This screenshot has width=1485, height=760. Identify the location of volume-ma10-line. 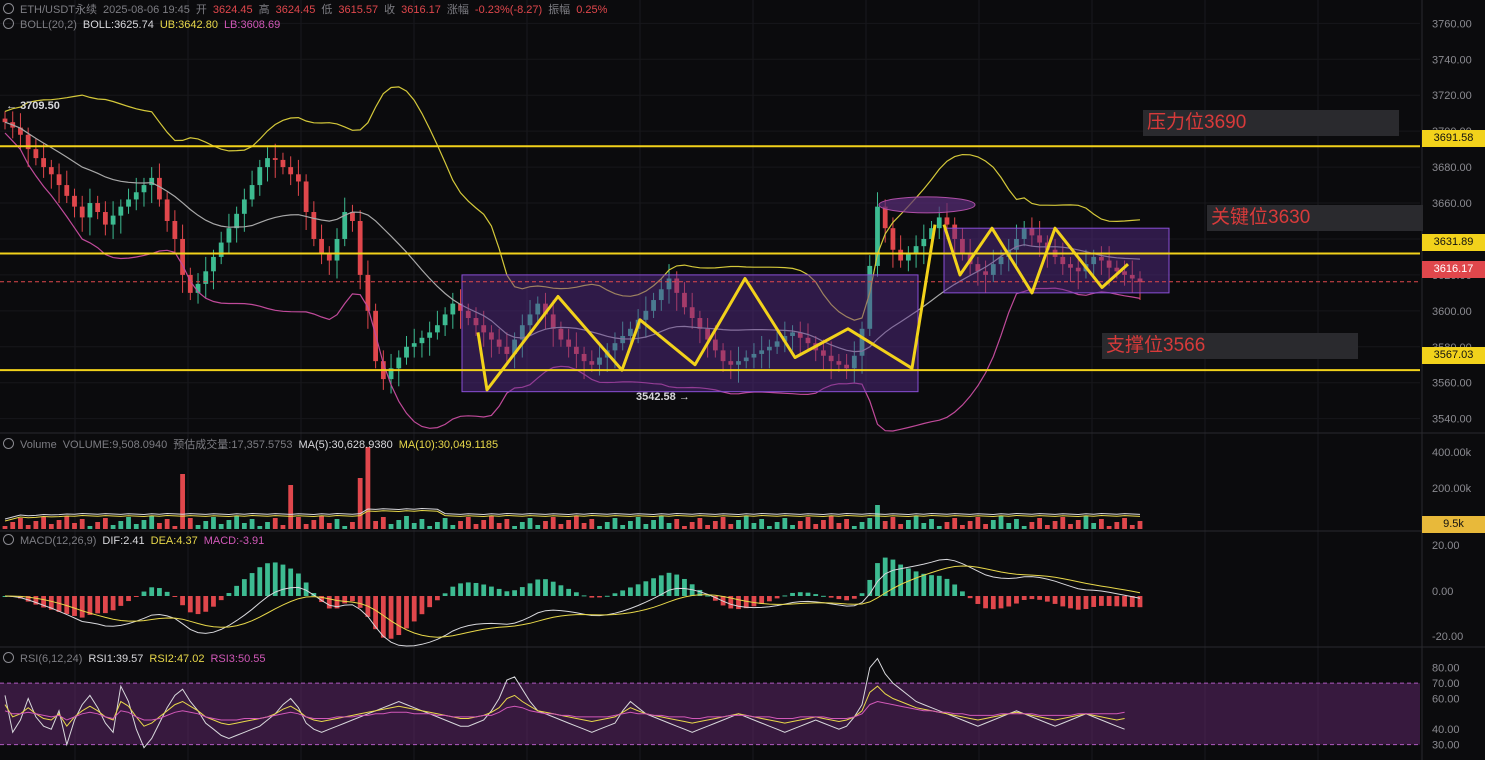
(572, 515).